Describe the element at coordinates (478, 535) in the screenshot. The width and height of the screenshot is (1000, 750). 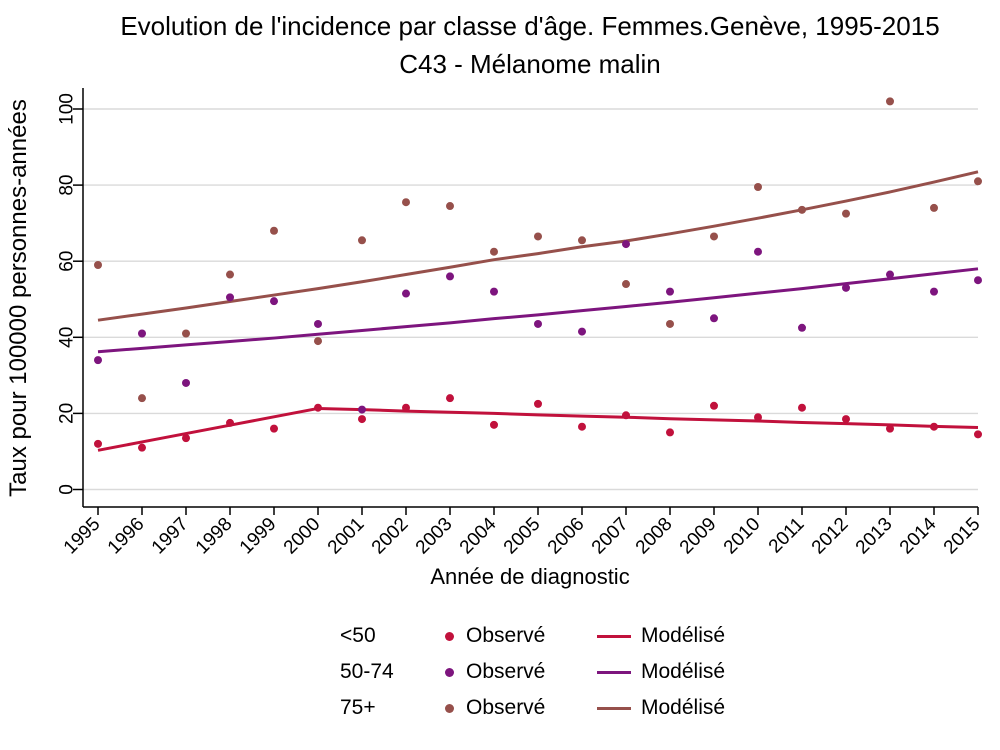
I see `x-tick-label: 2004` at that location.